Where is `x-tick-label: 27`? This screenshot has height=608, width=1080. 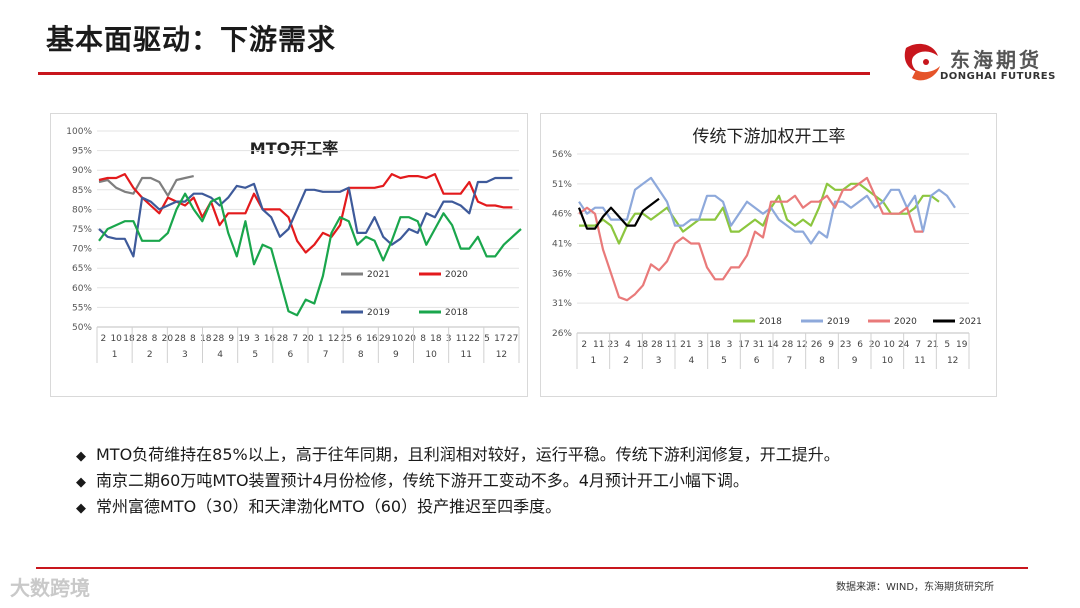 x-tick-label: 27 is located at coordinates (512, 339).